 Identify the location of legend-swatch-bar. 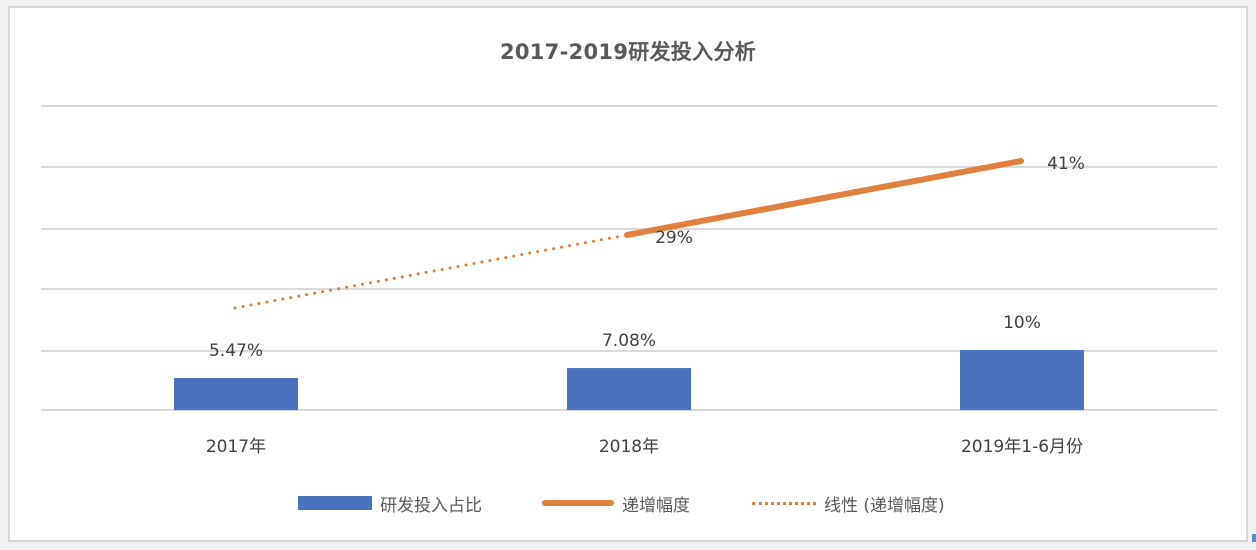
(335, 503).